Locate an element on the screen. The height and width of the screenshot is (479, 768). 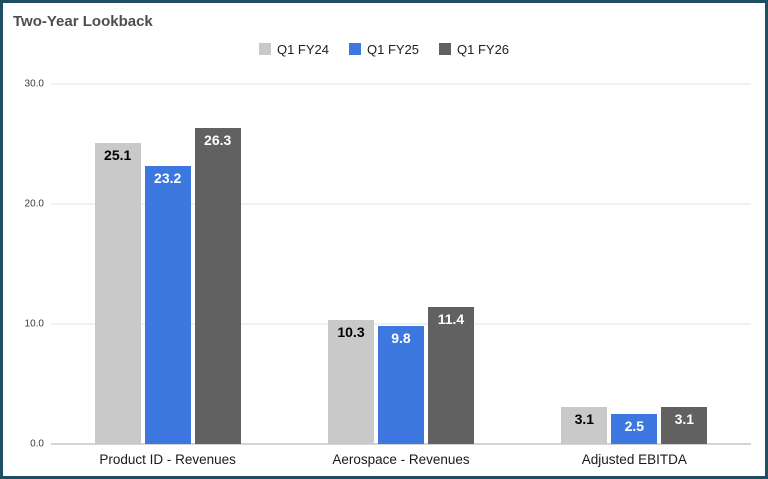
bar-value-label: 2.5 is located at coordinates (634, 426).